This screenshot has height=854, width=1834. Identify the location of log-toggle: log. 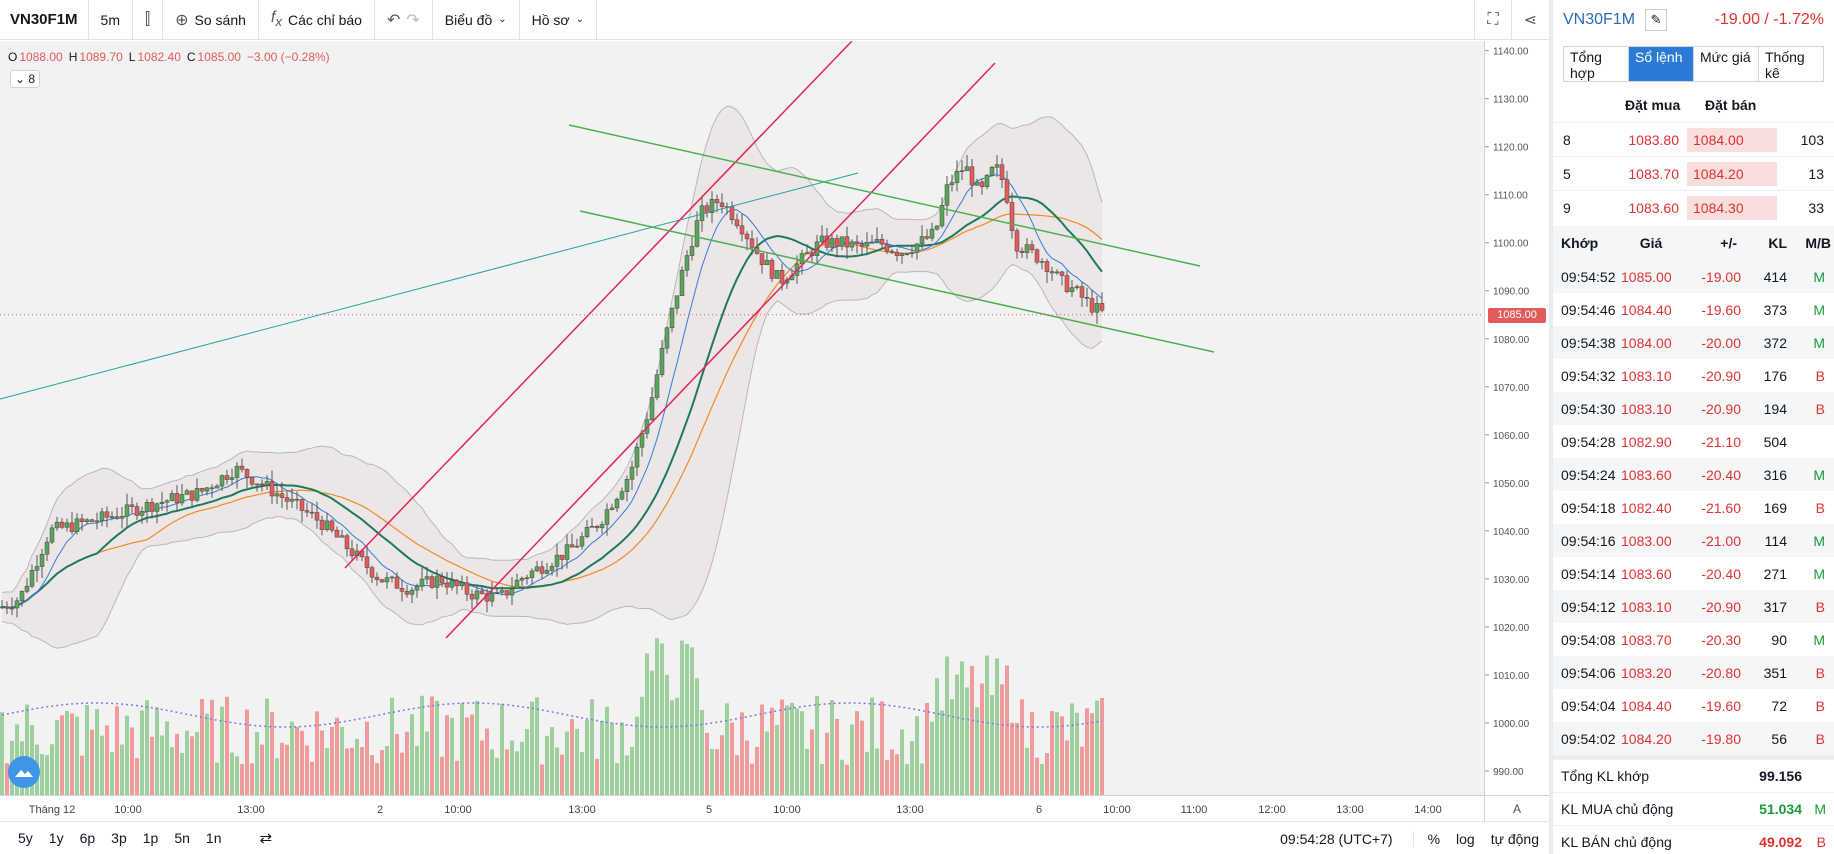
(1465, 838).